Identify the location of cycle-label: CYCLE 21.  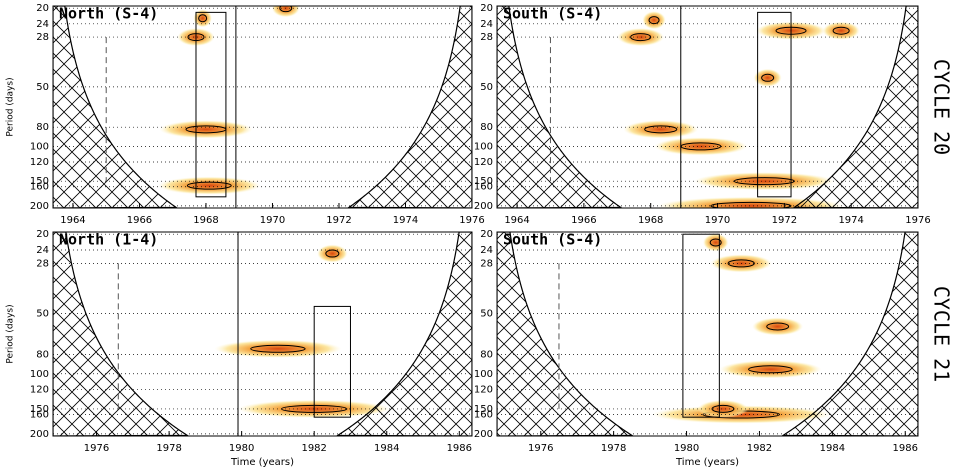
(942, 334).